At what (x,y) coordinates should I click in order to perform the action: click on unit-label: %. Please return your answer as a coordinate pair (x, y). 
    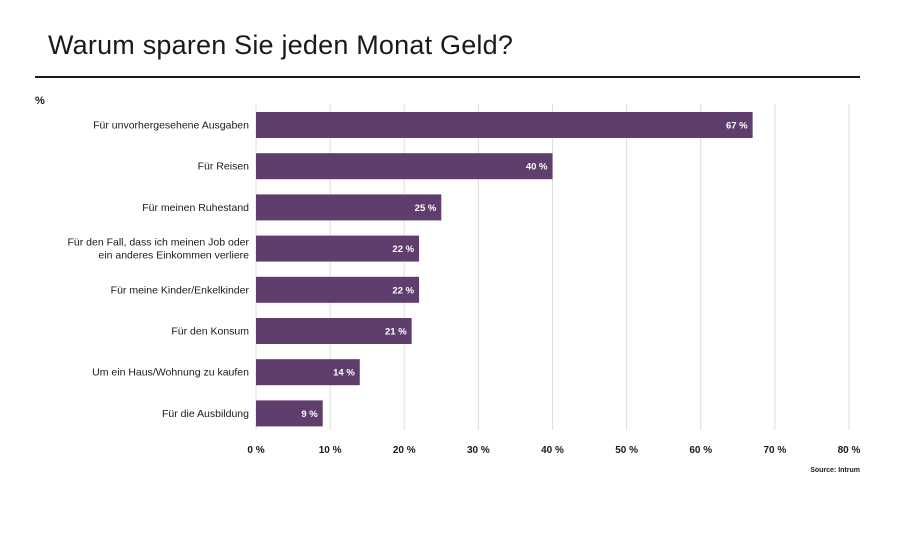
    Looking at the image, I should click on (40, 101).